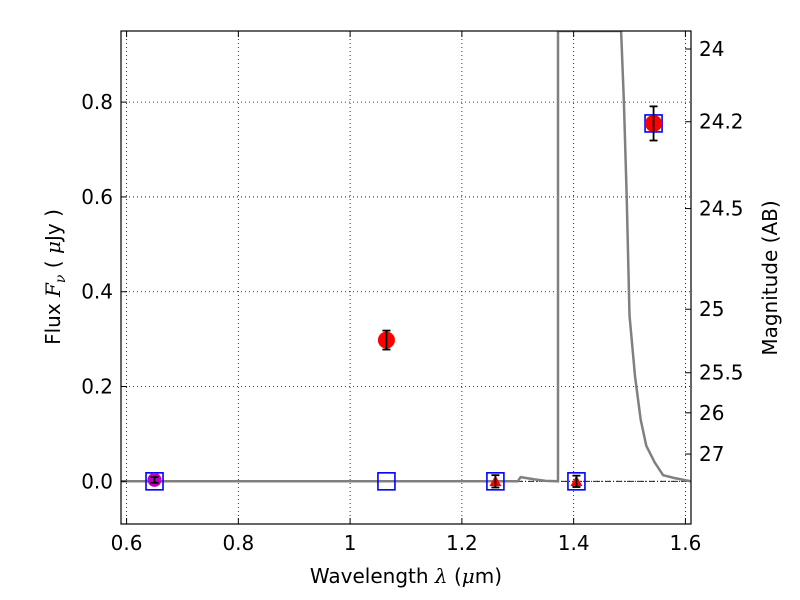 The width and height of the screenshot is (800, 600). I want to click on x-tick-label: 0.8, so click(238, 543).